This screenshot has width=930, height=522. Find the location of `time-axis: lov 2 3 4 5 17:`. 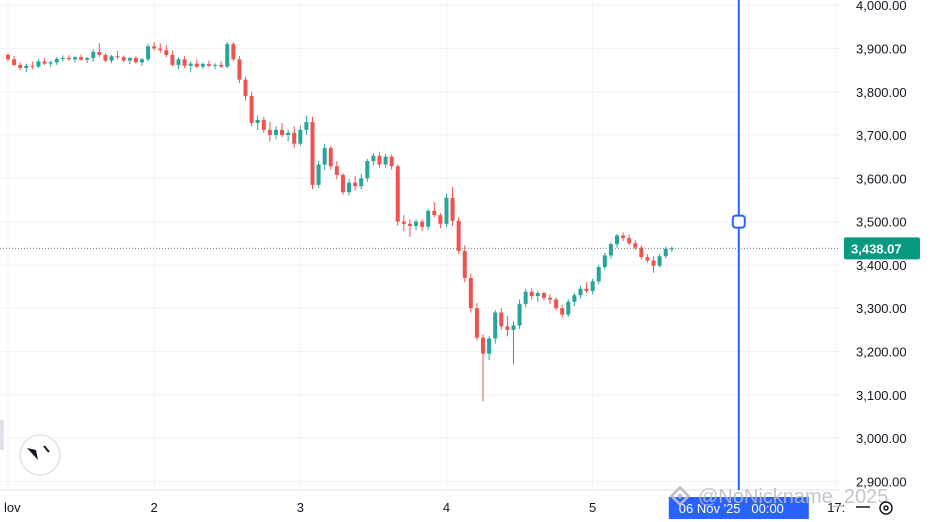

time-axis: lov 2 3 4 5 17: is located at coordinates (424, 507).